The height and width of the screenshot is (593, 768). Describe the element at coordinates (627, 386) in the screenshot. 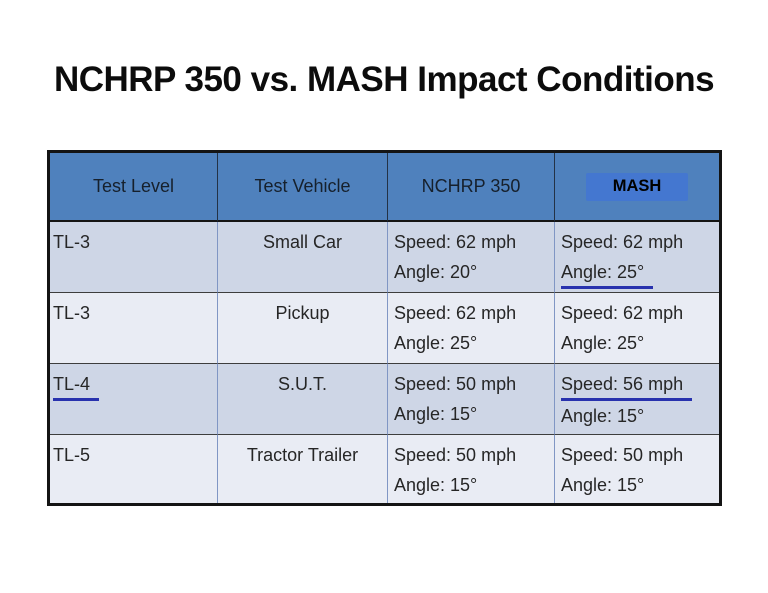

I see `mash-speed: Speed: 56 mph` at that location.